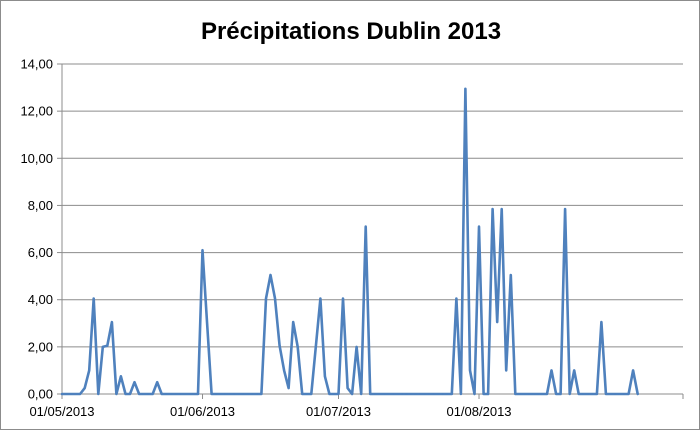  I want to click on x-tick-label: 01/05/2013, so click(61, 411).